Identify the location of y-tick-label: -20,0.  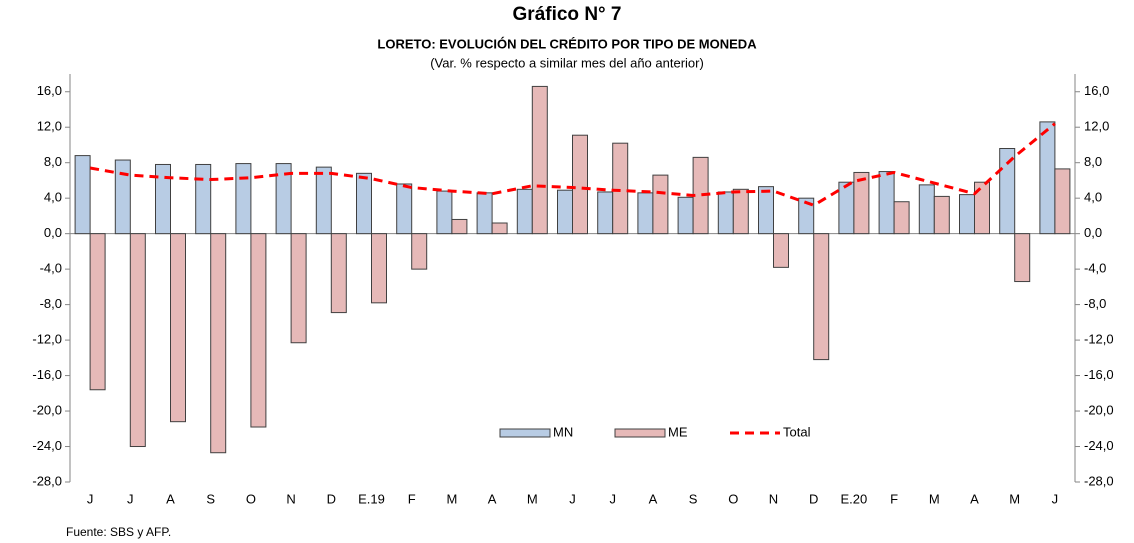
(47, 409).